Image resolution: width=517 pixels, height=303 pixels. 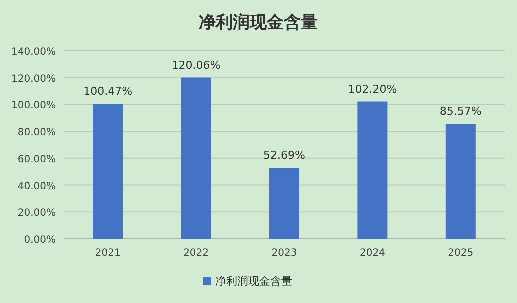 I want to click on data-label: 120.06%, so click(x=196, y=65).